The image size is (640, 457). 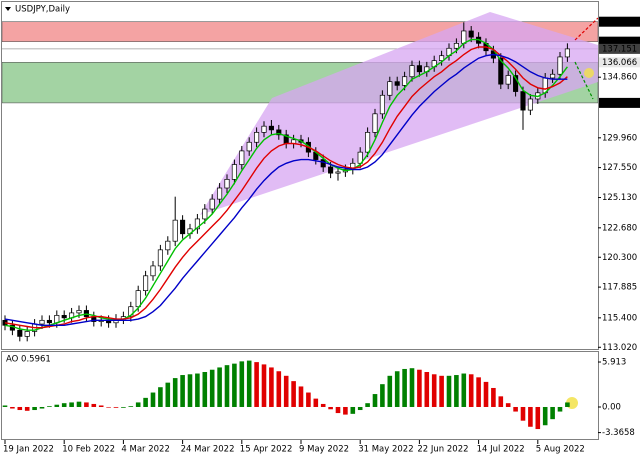 What do you see at coordinates (619, 168) in the screenshot?
I see `y-tick-label: 127.550` at bounding box center [619, 168].